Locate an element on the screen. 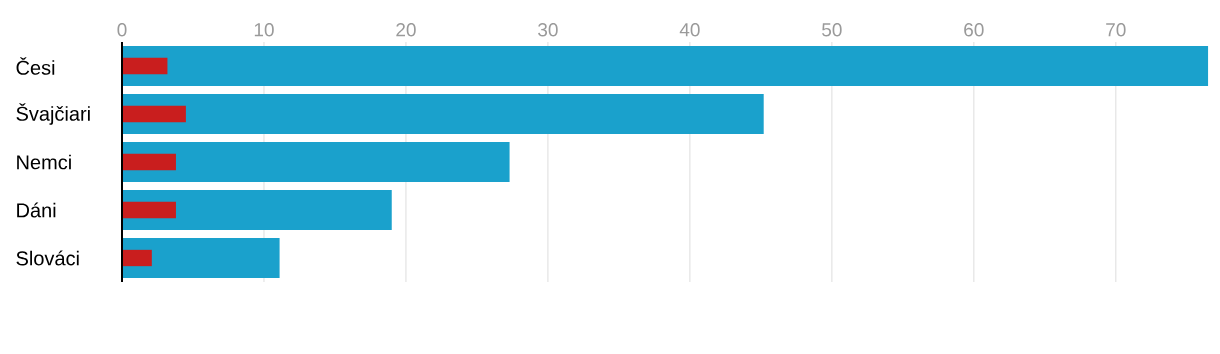 This screenshot has height=354, width=1220. y-tick-label: Dáni is located at coordinates (36, 210).